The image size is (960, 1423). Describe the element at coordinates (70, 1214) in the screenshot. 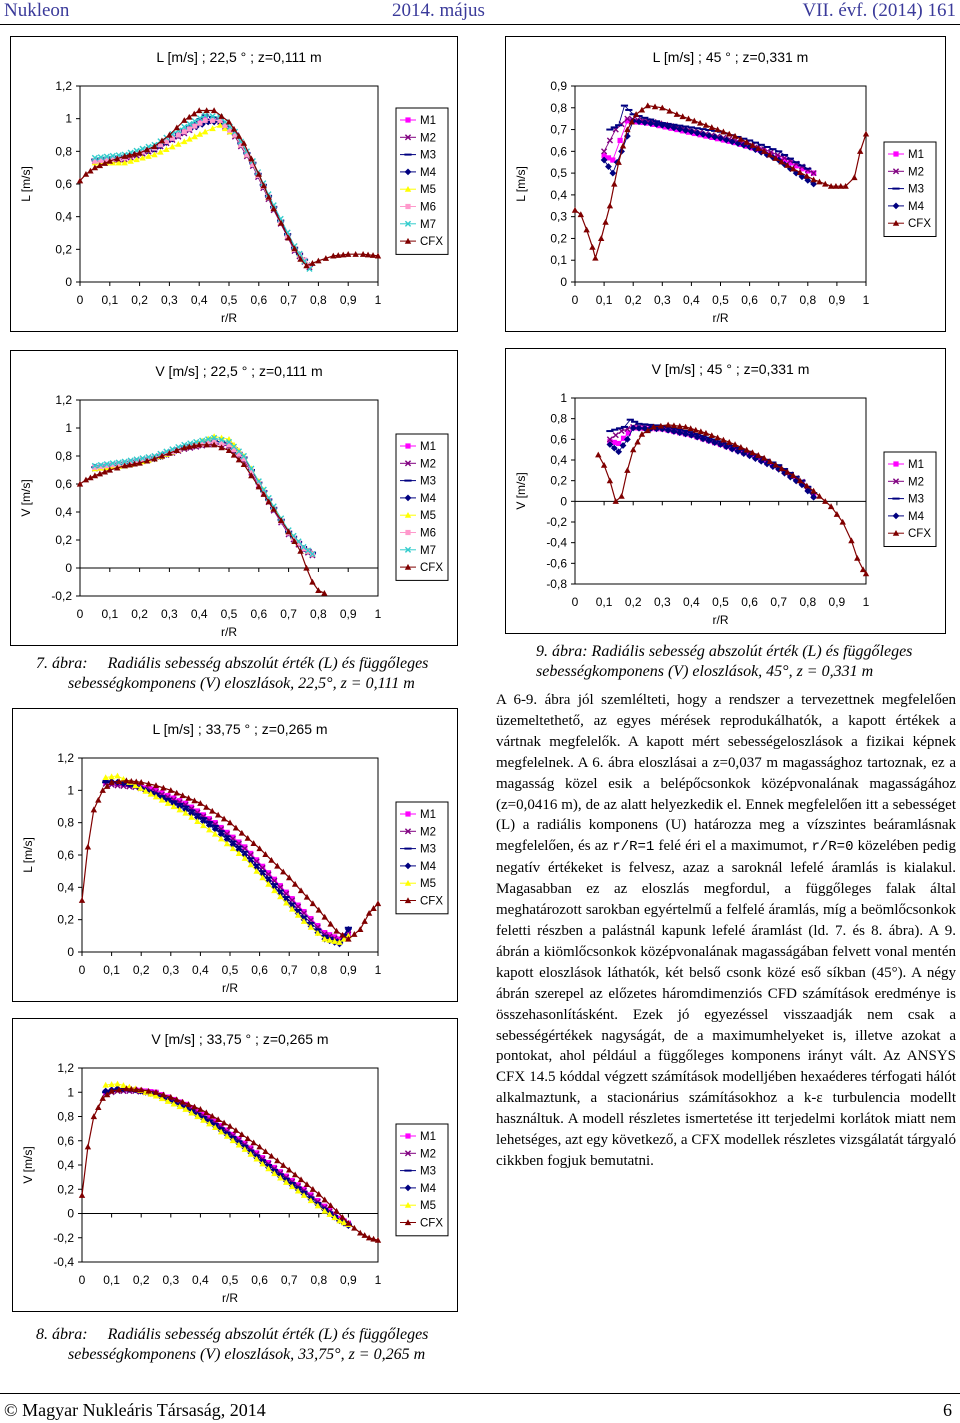

I see `y-tick-label: 0` at that location.